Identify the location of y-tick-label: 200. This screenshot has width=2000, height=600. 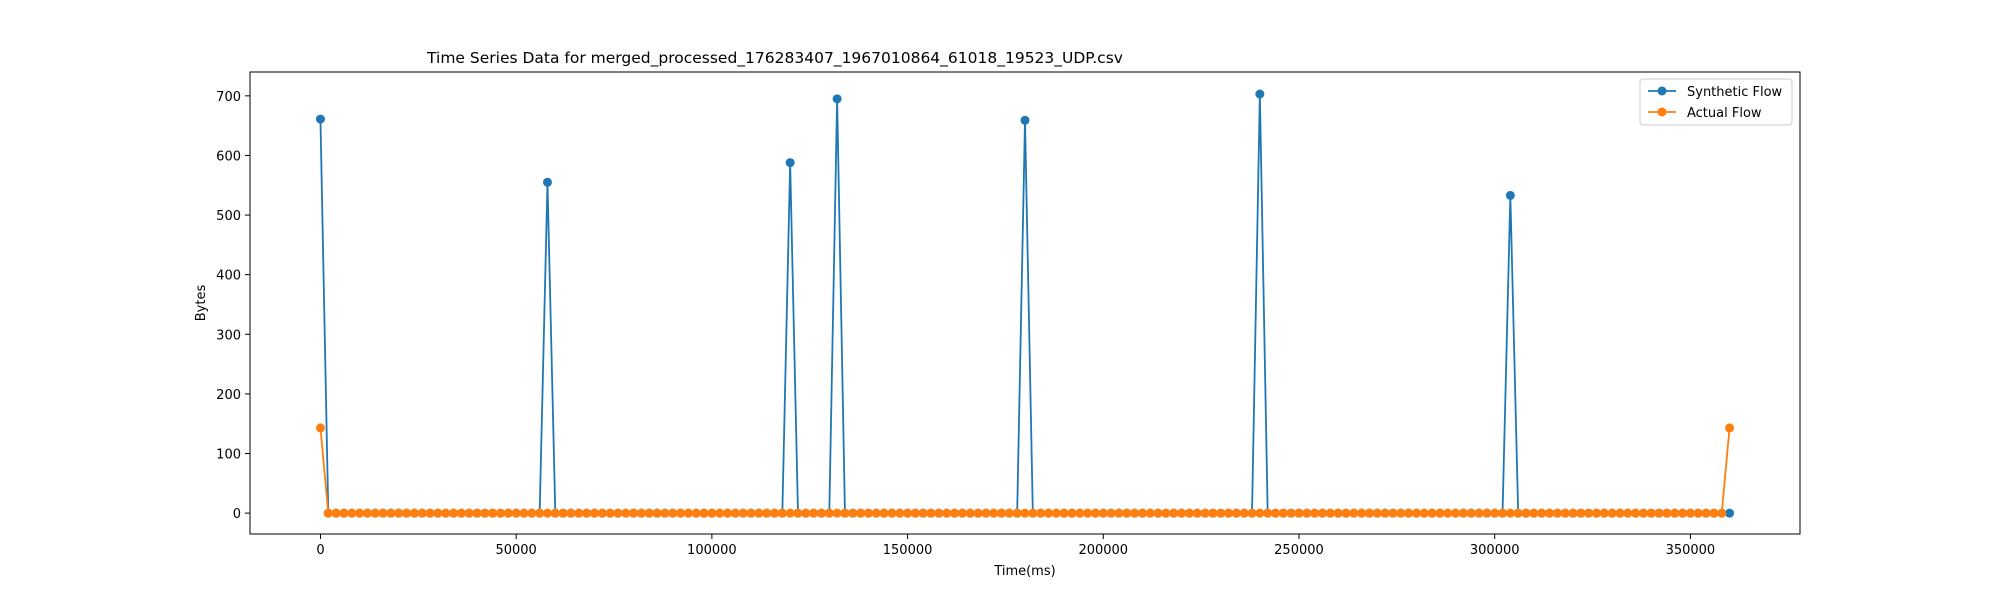
(228, 395).